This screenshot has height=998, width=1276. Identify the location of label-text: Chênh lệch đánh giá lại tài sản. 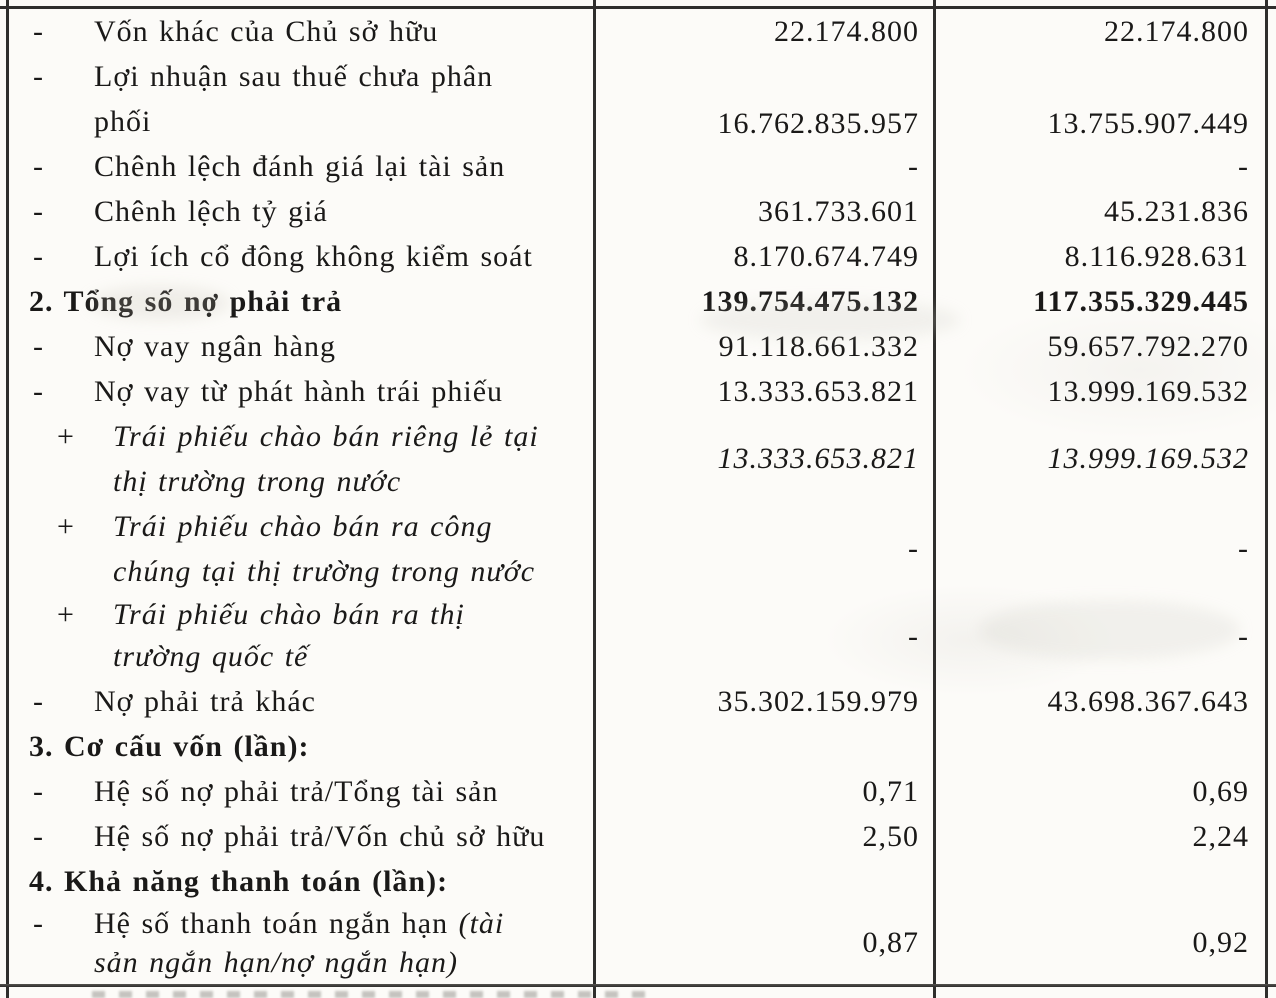
(300, 166).